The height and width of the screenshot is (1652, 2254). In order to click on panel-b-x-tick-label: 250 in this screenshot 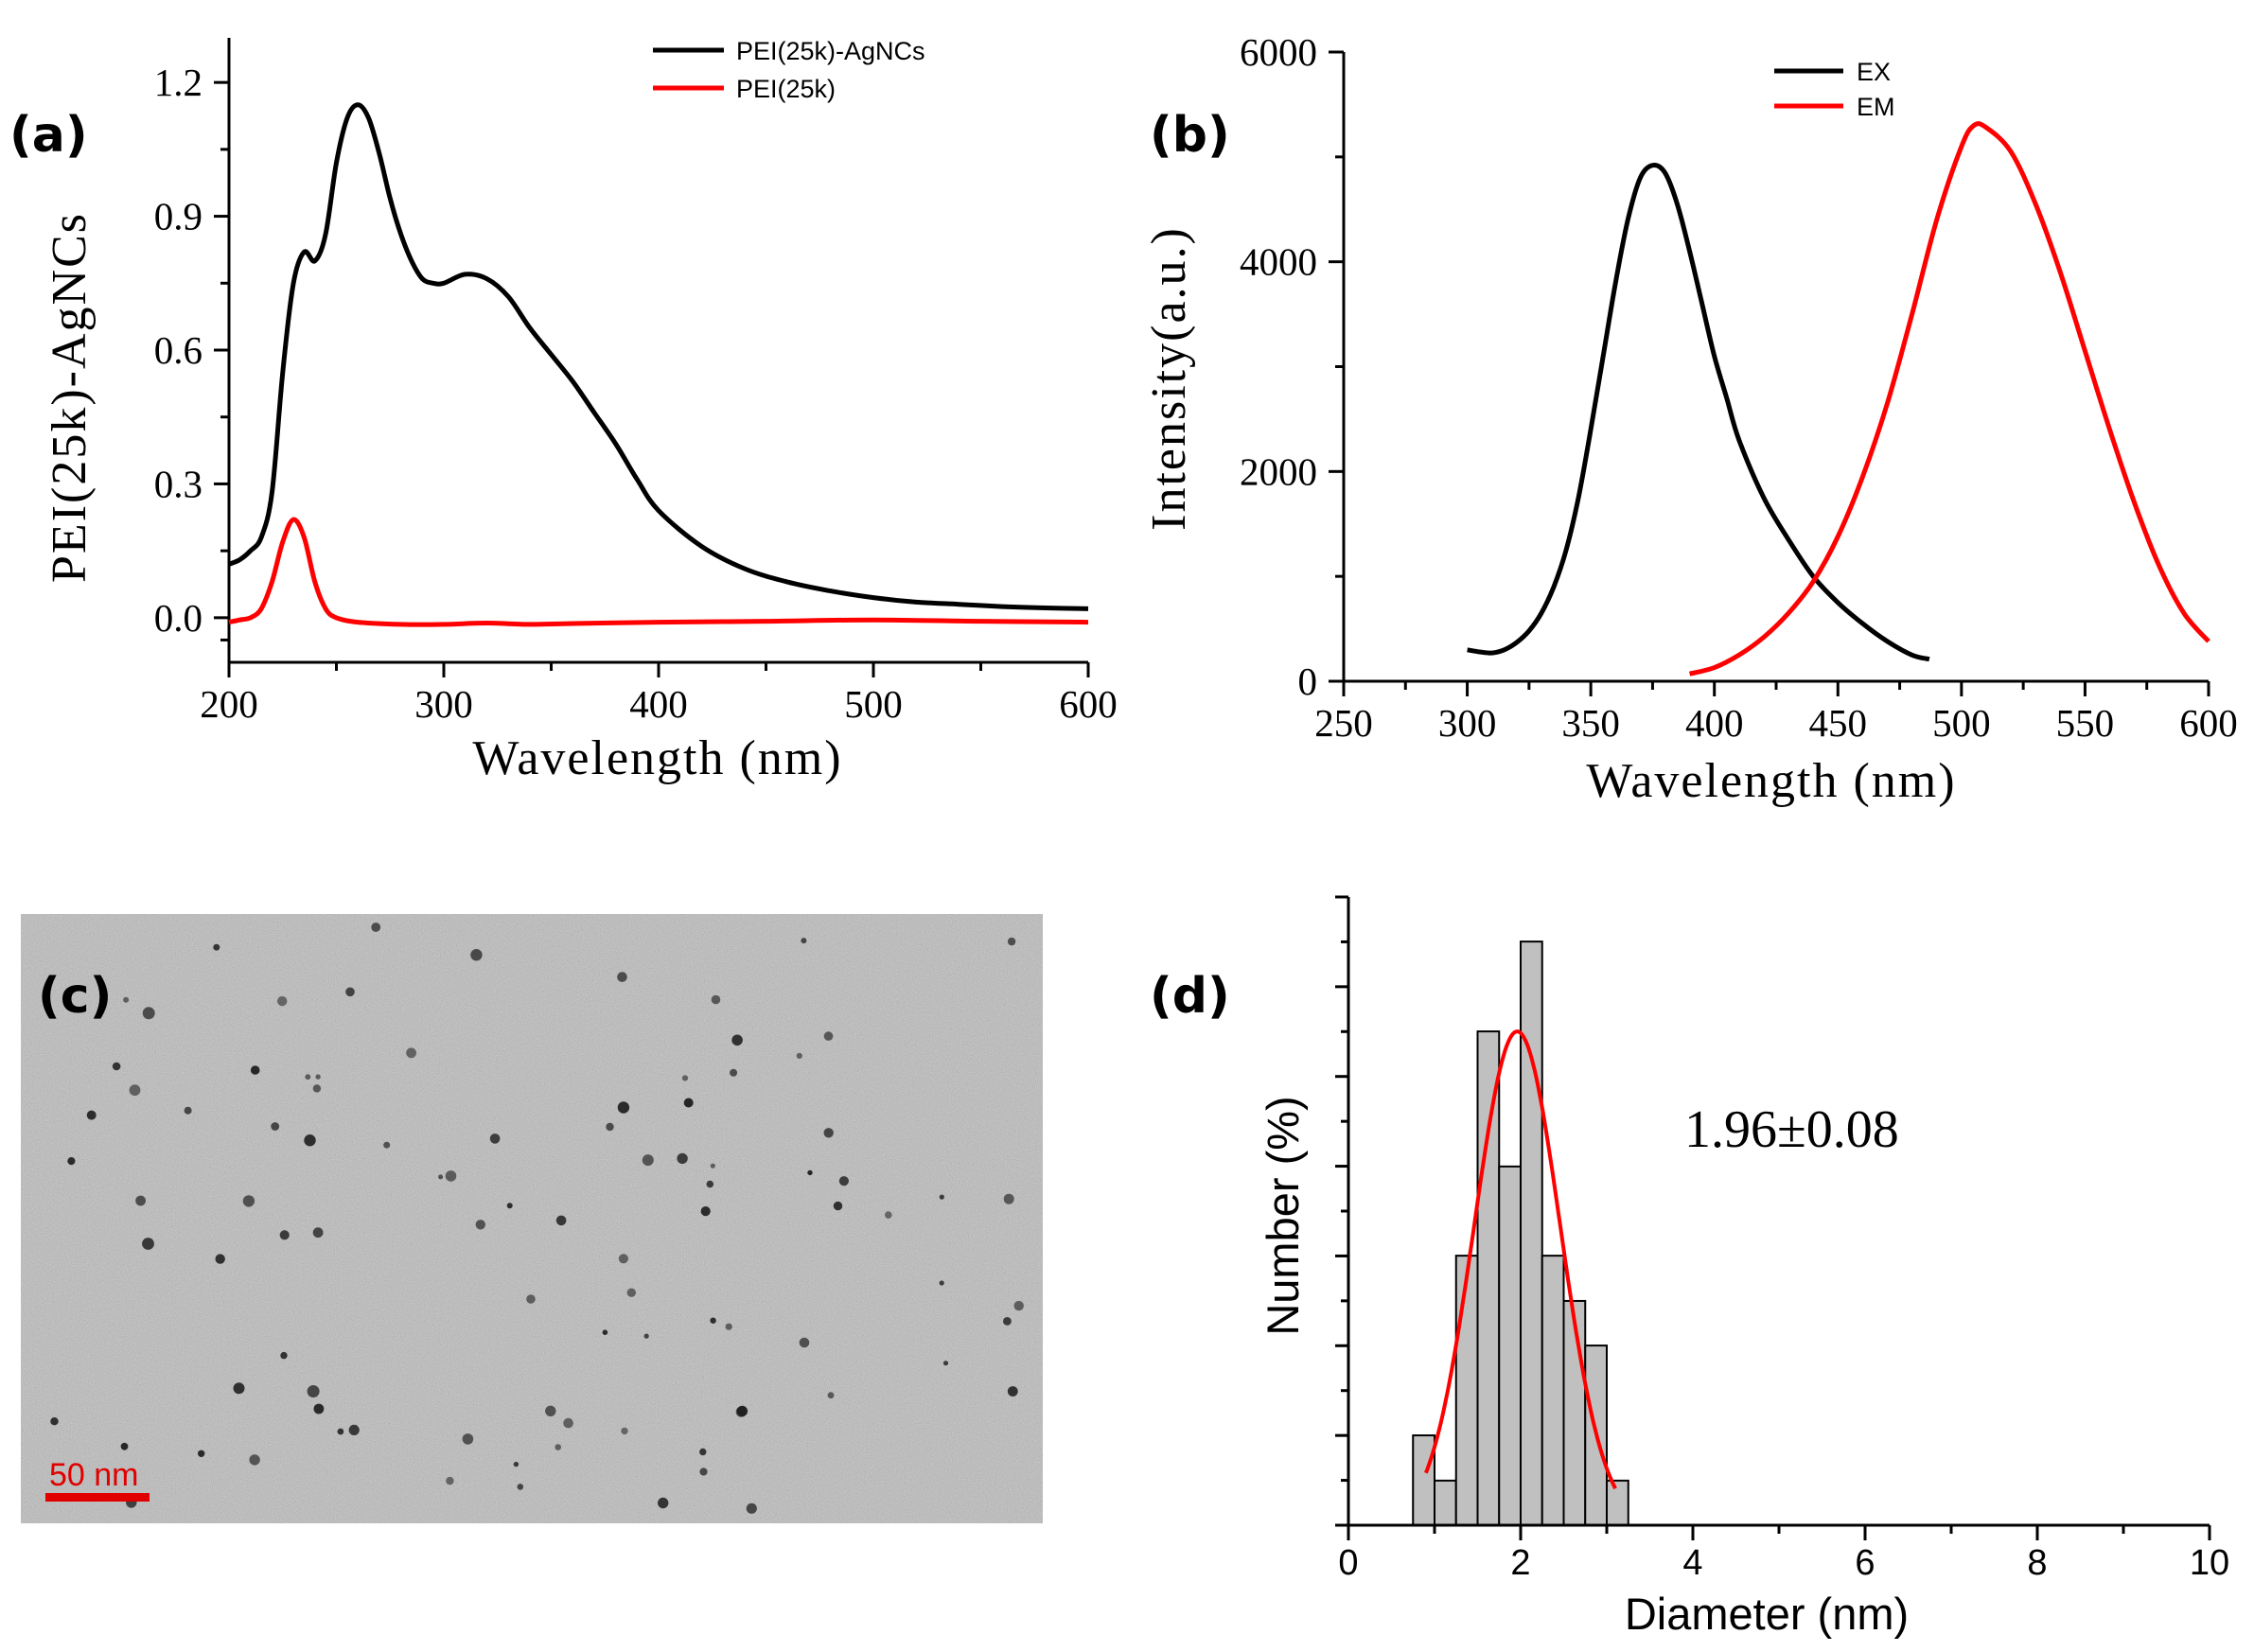, I will do `click(1343, 723)`.